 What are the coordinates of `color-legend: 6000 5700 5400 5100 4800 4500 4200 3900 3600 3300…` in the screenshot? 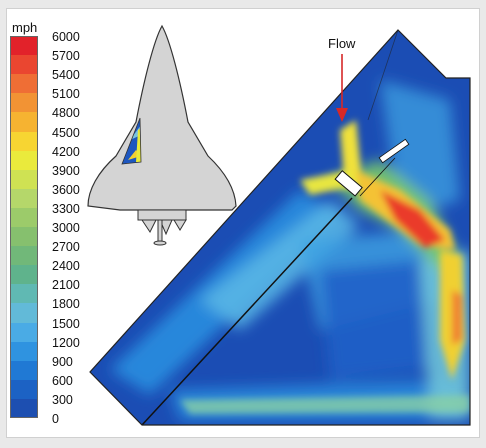 It's located at (45, 228).